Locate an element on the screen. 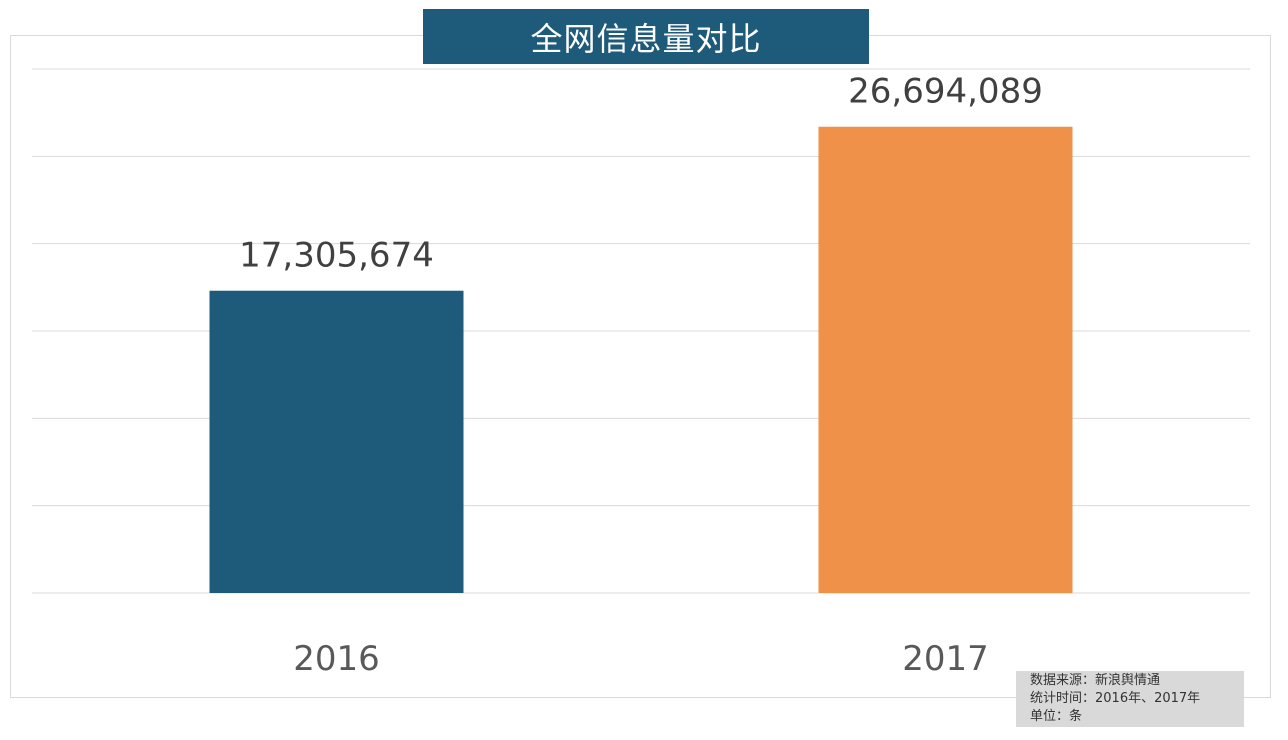 This screenshot has width=1288, height=740. data-label: 17,305,674 is located at coordinates (336, 256).